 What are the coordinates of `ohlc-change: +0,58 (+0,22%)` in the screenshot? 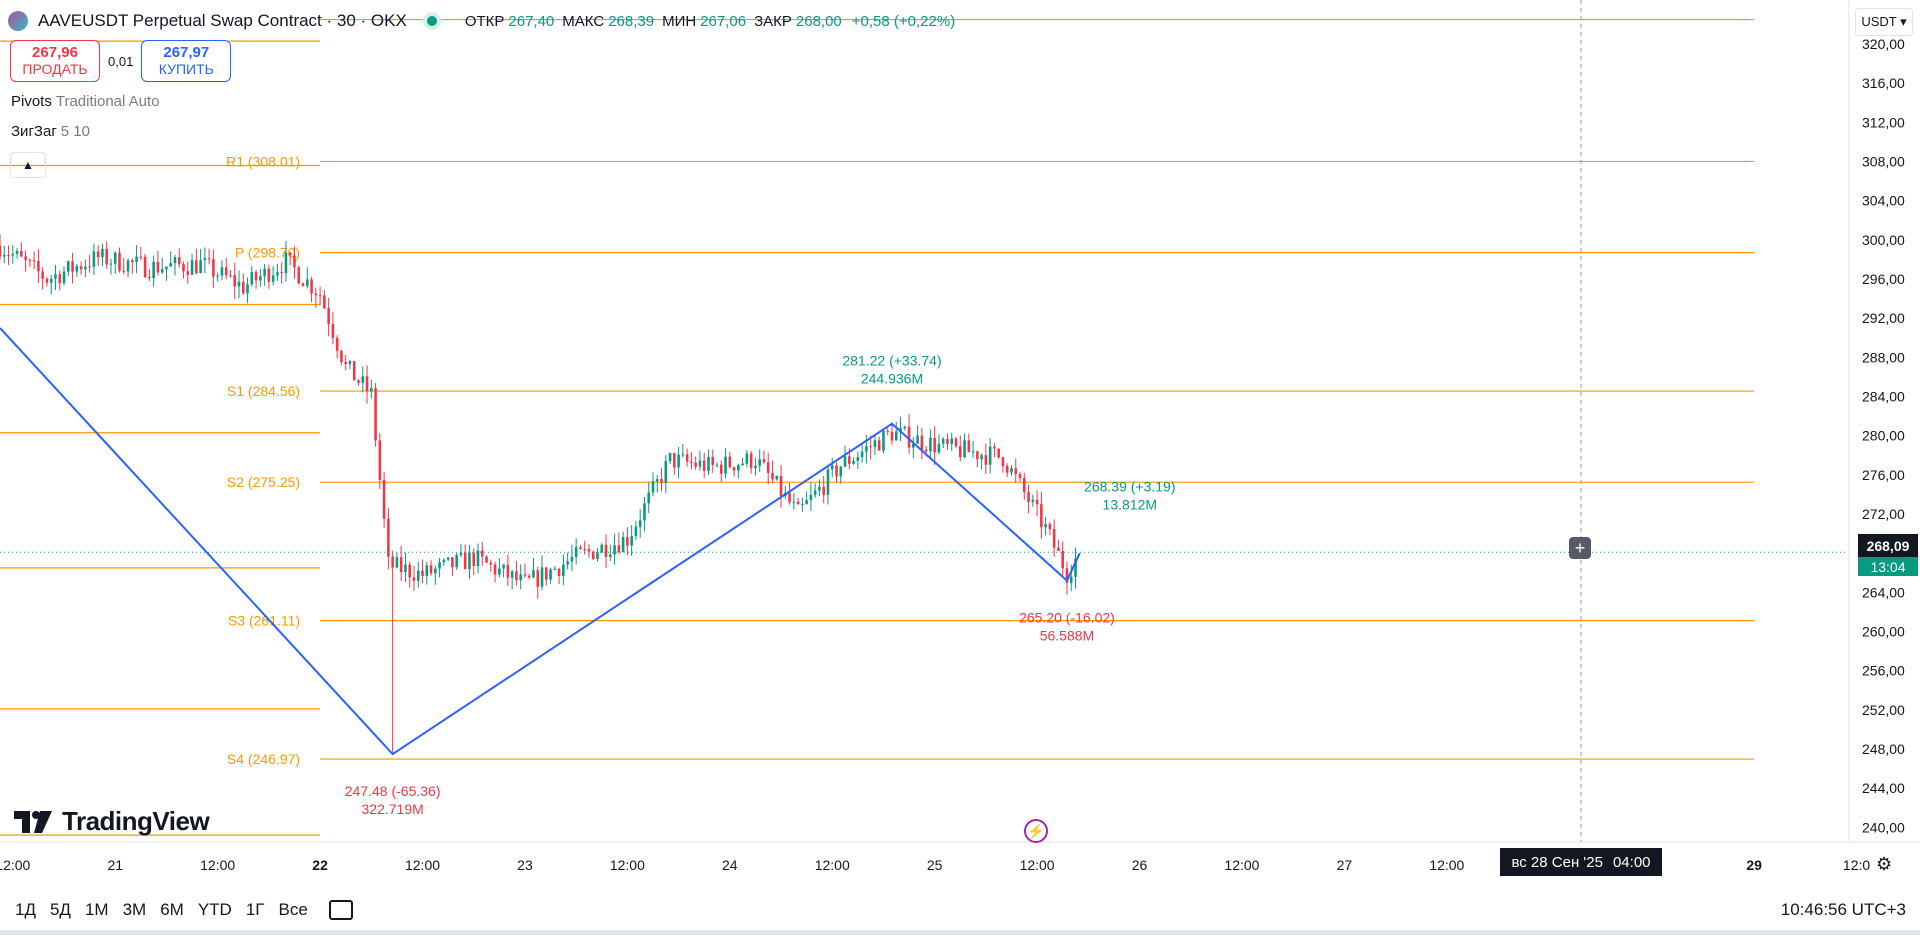 It's located at (903, 21).